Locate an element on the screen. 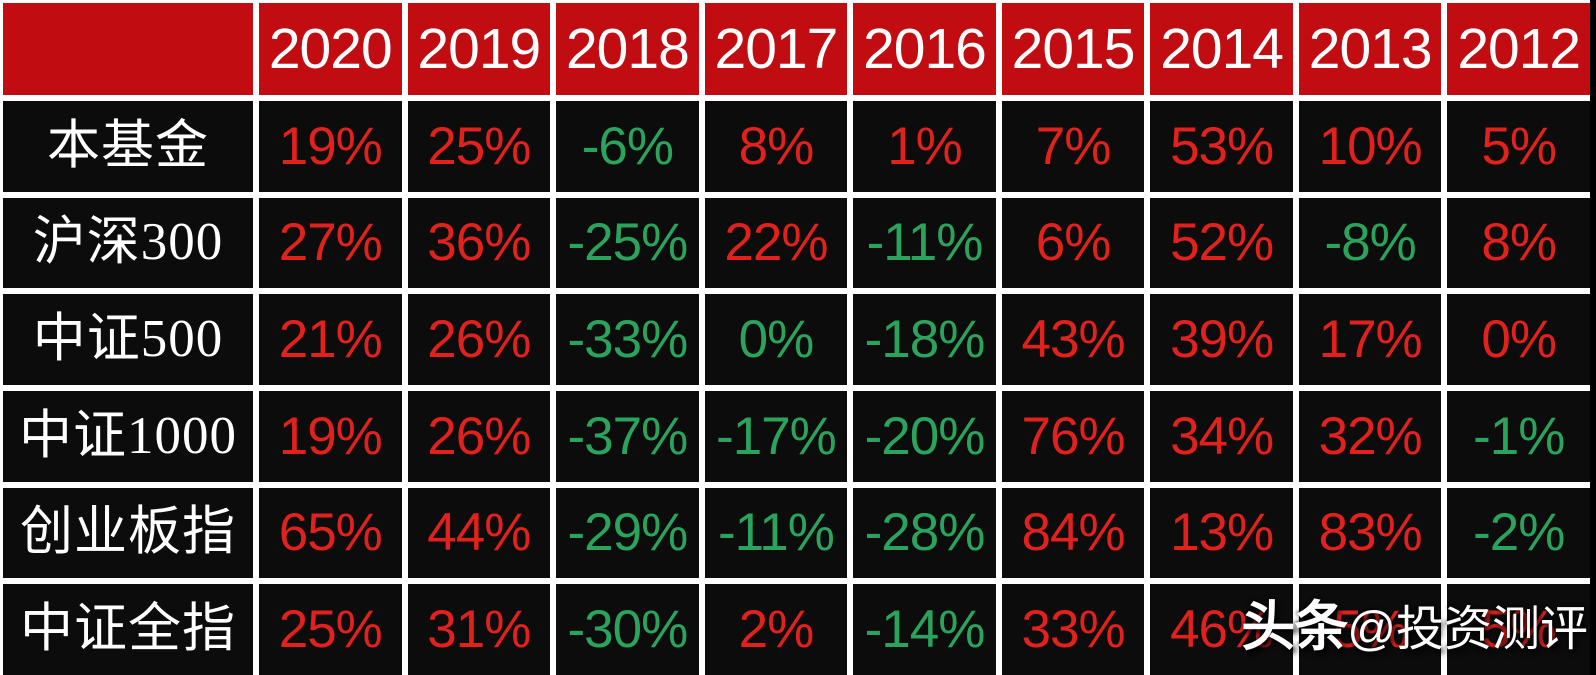 The image size is (1596, 675). year-header-2014: 2014 is located at coordinates (1221, 49).